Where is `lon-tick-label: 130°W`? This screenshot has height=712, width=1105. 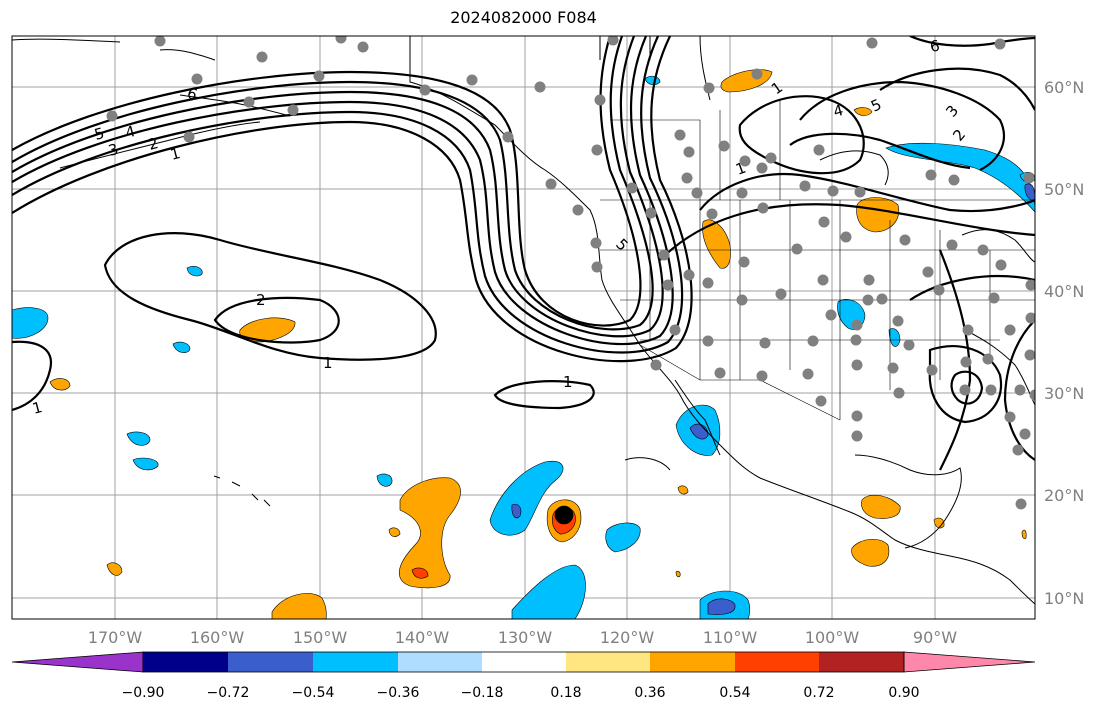
lon-tick-label: 130°W is located at coordinates (525, 637).